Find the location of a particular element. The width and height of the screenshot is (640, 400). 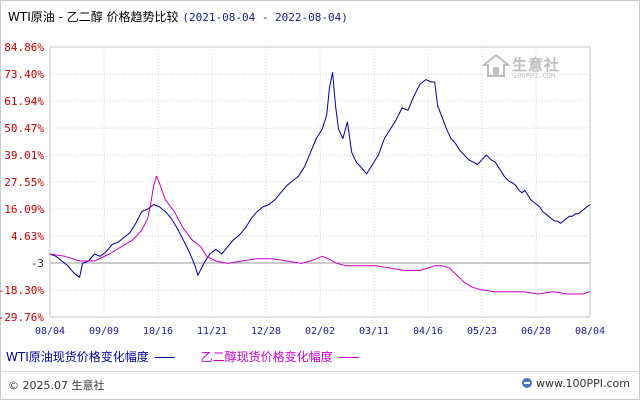

legend-swatch-wti is located at coordinates (164, 357).